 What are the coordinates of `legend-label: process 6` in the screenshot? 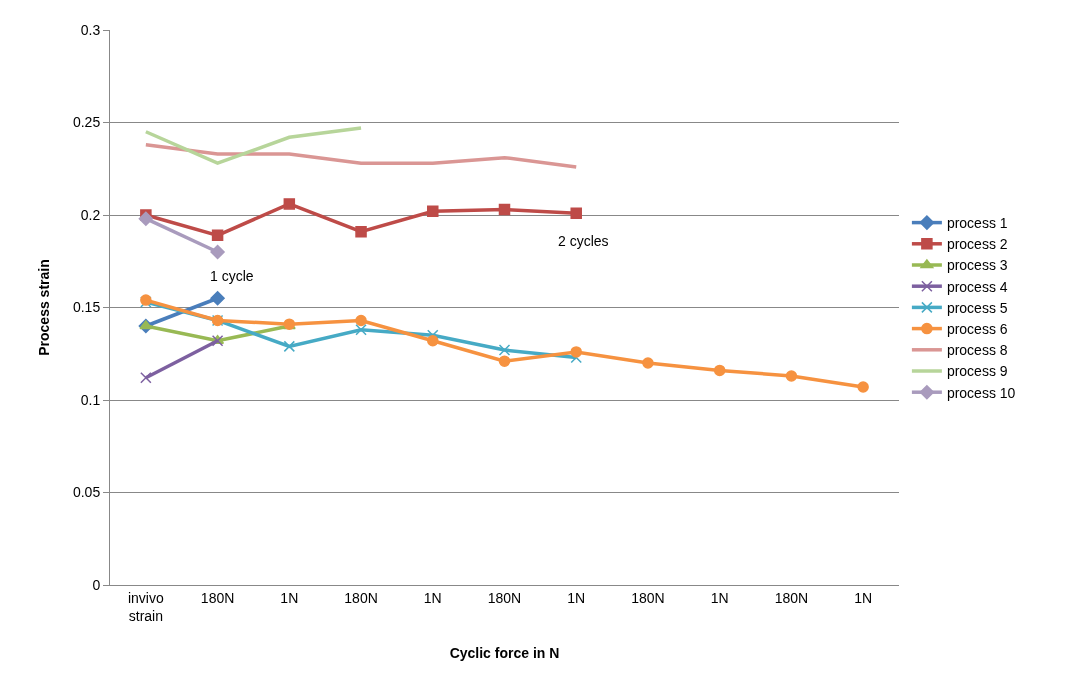 It's located at (977, 329).